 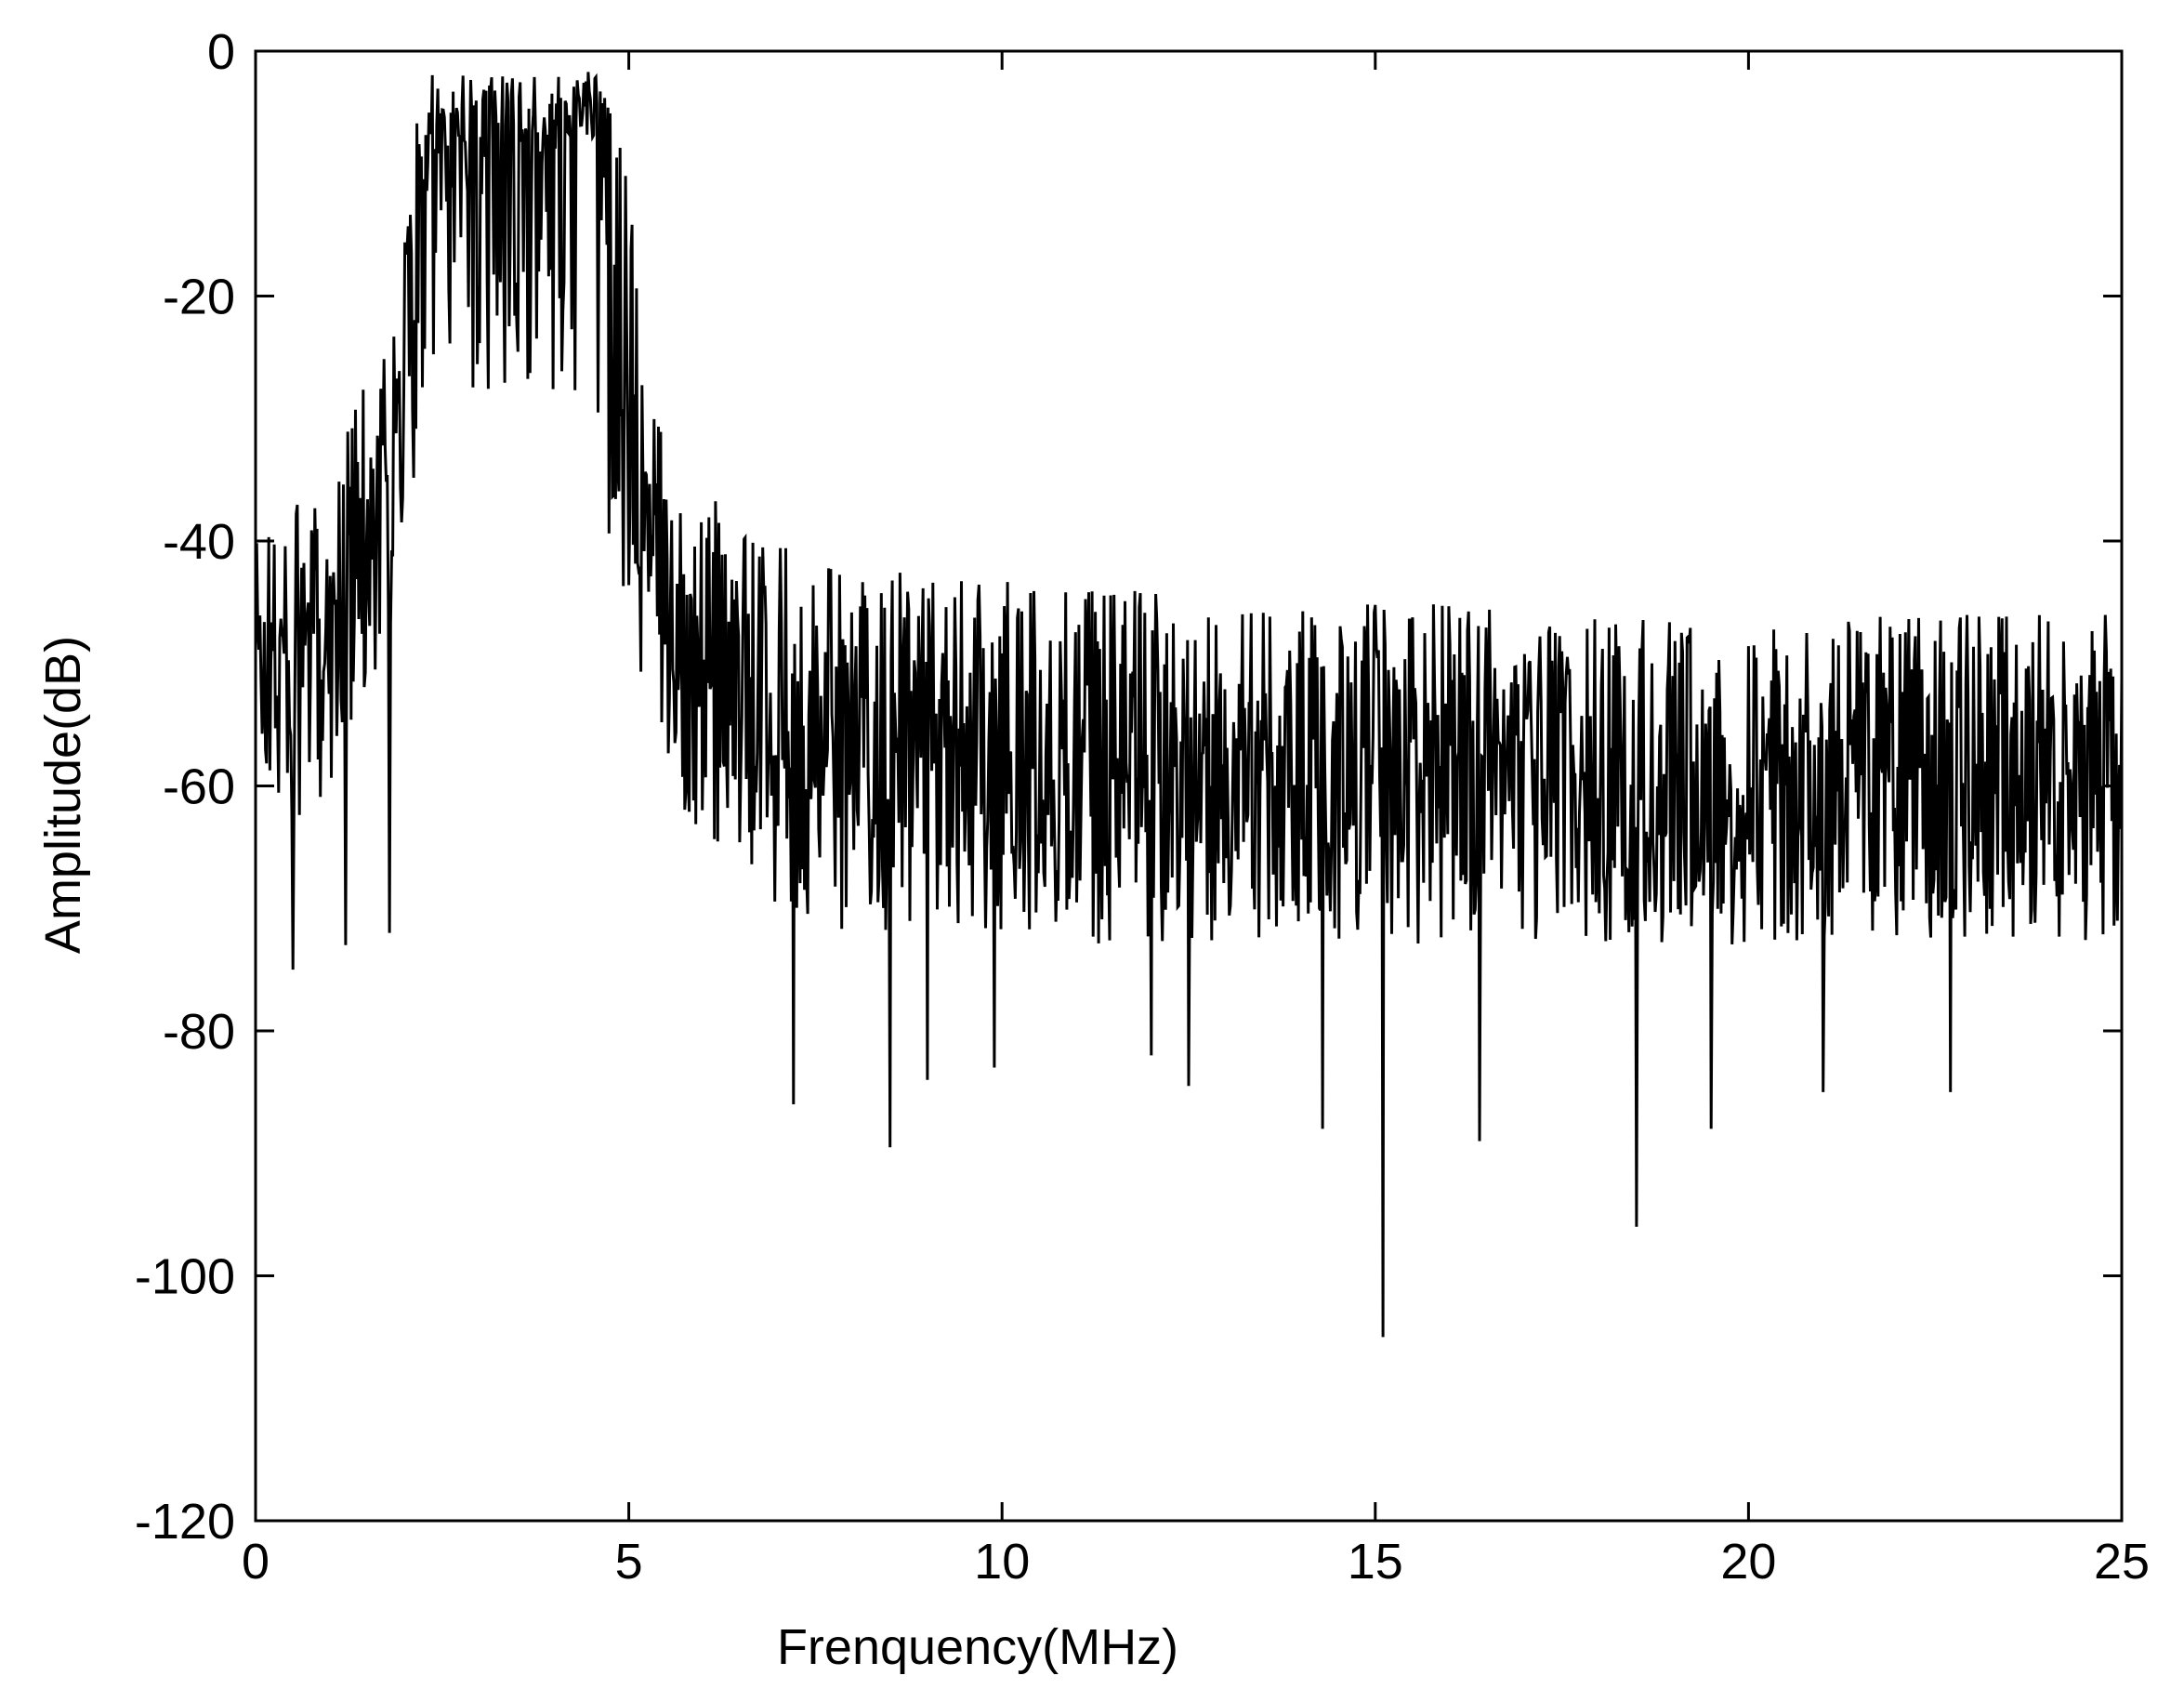 I want to click on x-tick-label: 15, so click(x=1375, y=1562).